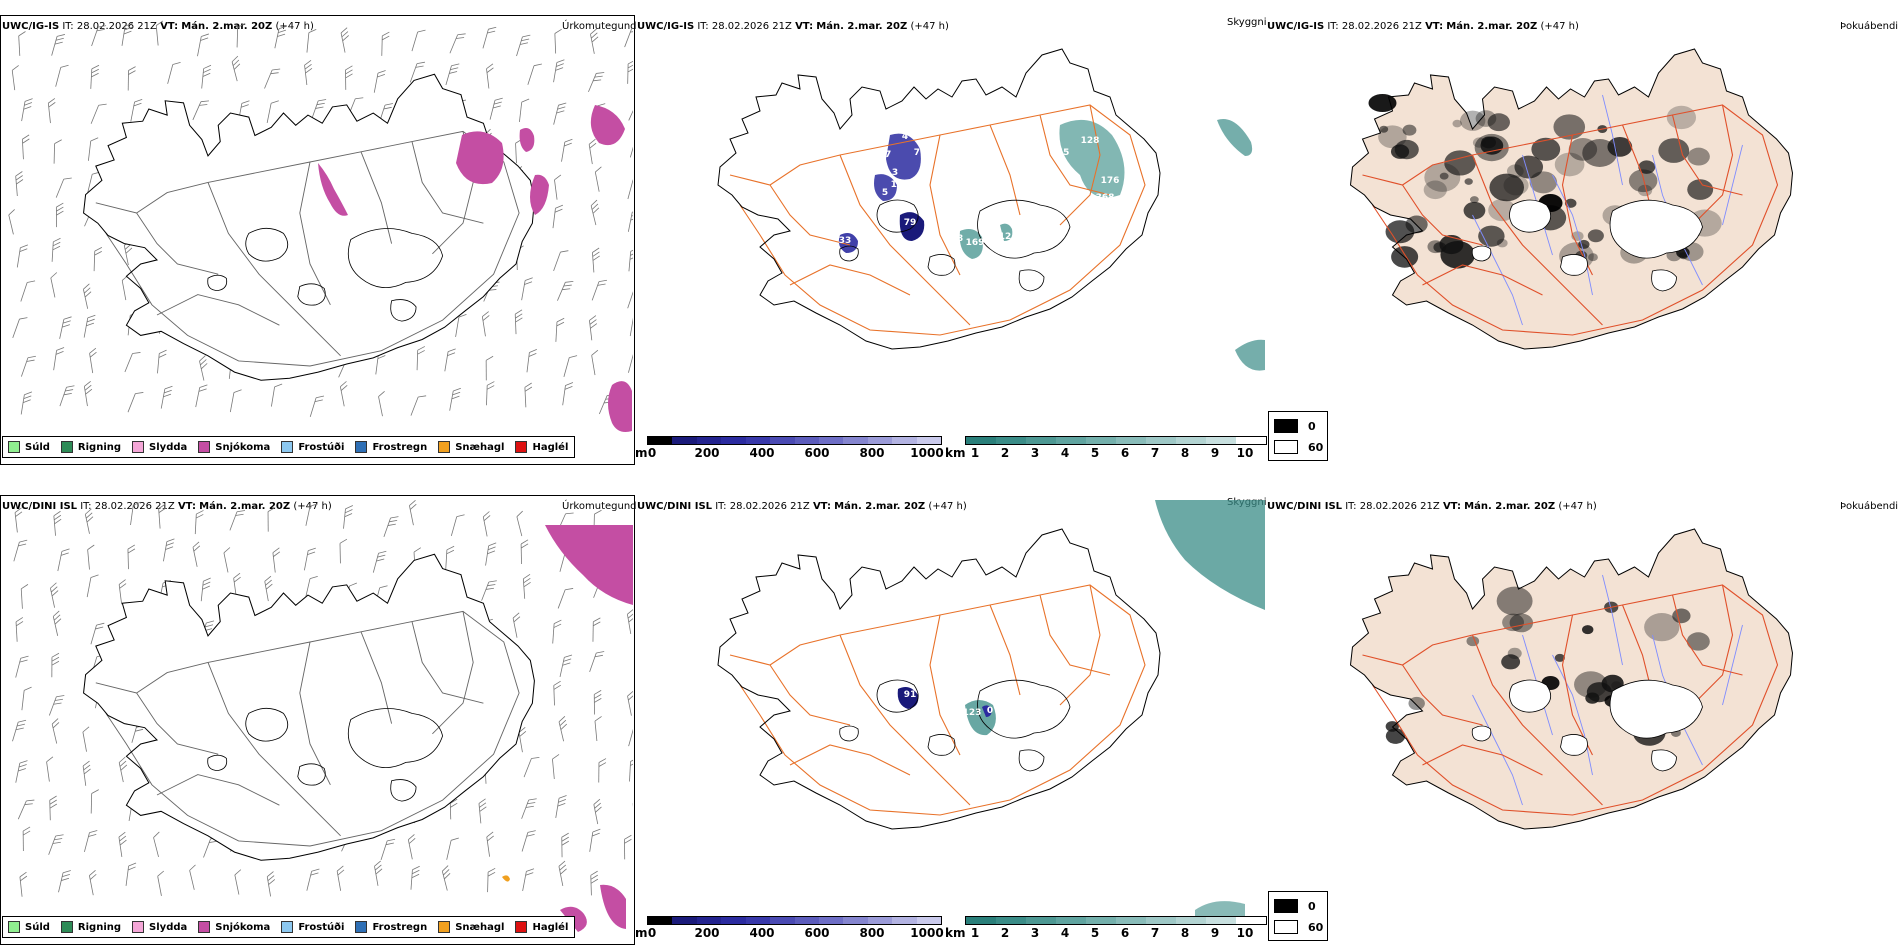  I want to click on legend-item-7: Haglél, so click(541, 447).